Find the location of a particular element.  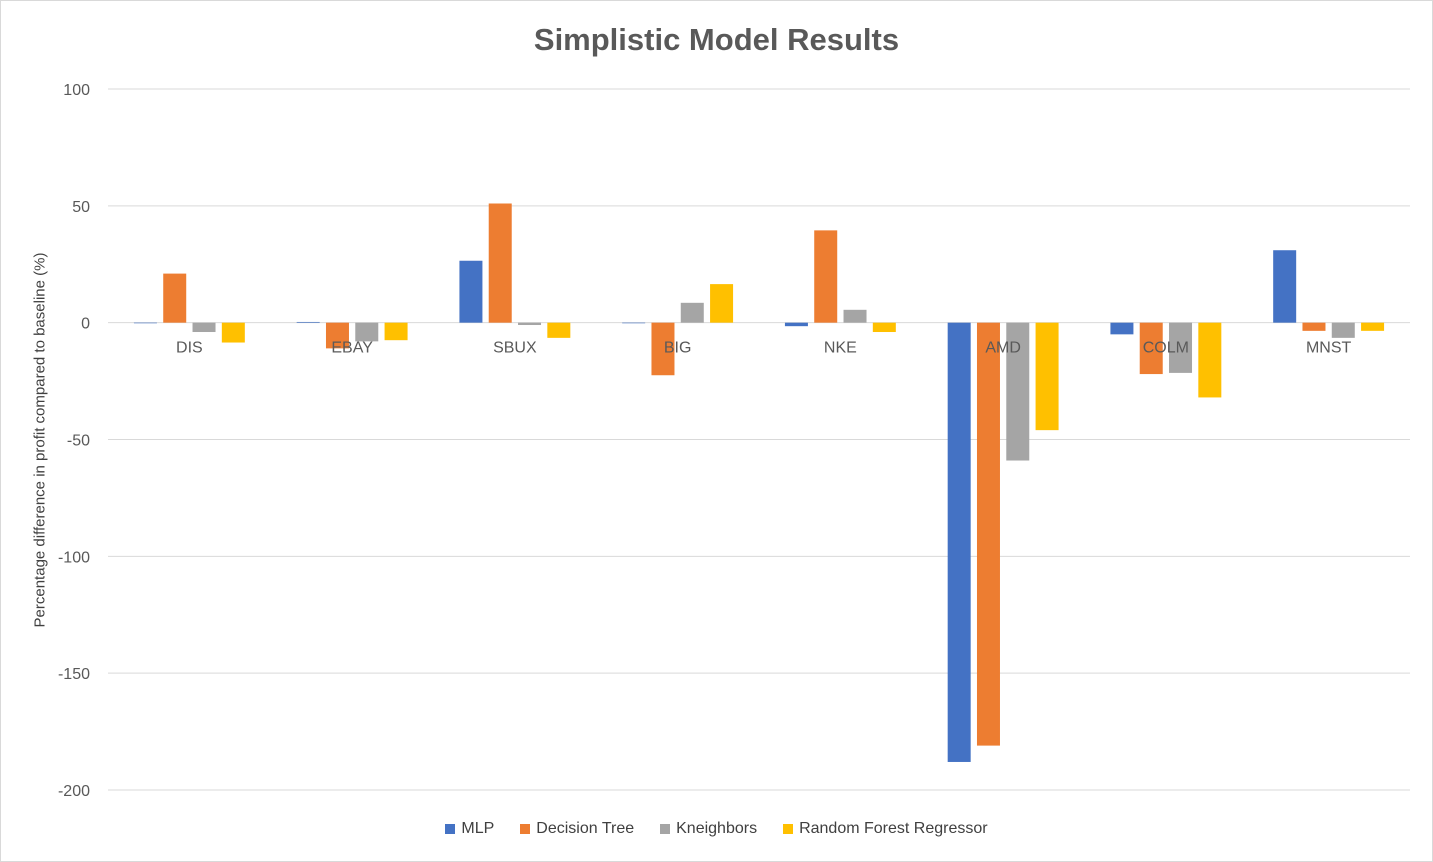

y-tick-label: 50 is located at coordinates (81, 207).